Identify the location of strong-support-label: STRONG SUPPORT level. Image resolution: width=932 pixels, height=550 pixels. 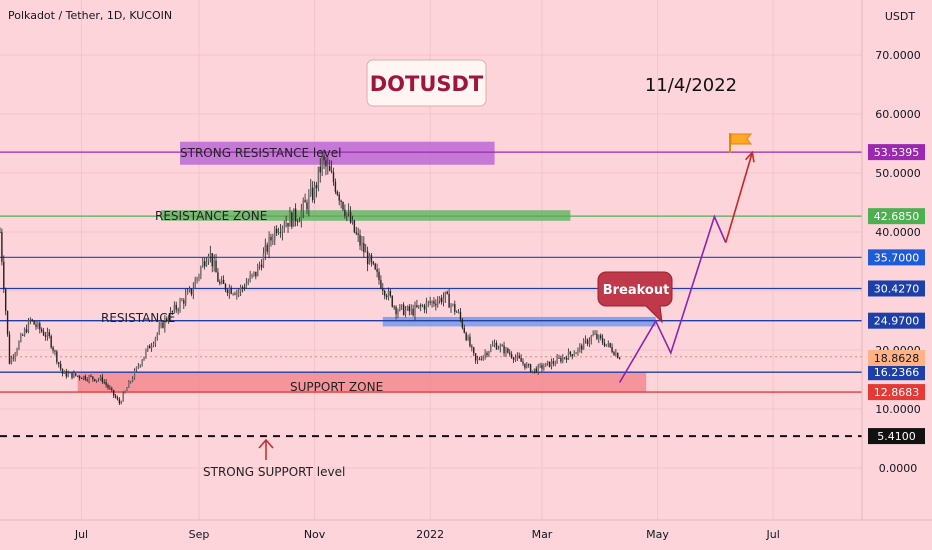
(274, 472).